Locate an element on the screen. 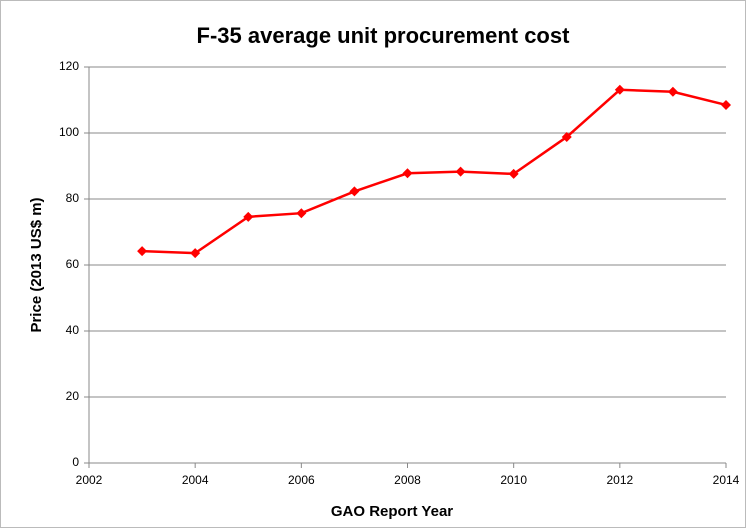  y-axis-title: Price (2013 US$ m) is located at coordinates (36, 264).